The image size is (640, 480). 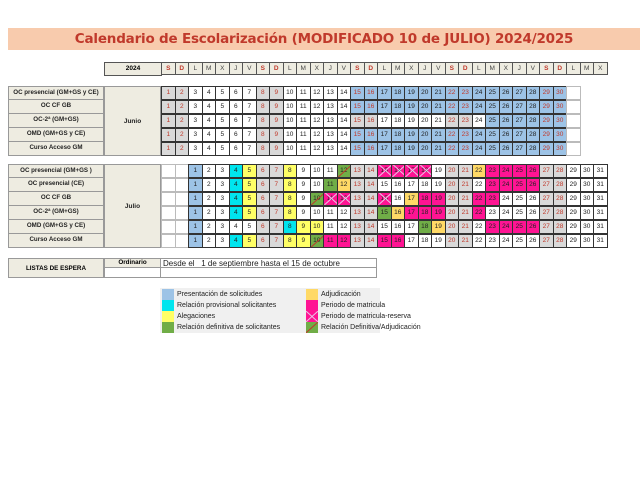 What do you see at coordinates (188, 316) in the screenshot?
I see `legend-item: Alegaciones` at bounding box center [188, 316].